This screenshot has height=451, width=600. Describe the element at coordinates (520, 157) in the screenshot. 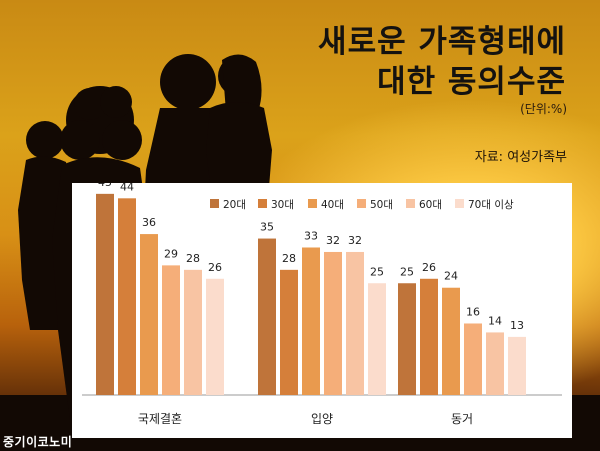

I see `source-label: 자료: 여성가족부` at that location.